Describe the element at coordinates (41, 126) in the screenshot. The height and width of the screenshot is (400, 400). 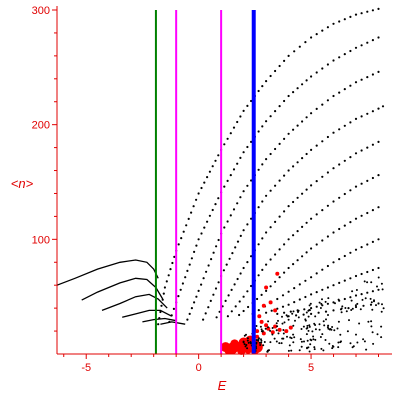
I see `y-tick-label: 200` at that location.